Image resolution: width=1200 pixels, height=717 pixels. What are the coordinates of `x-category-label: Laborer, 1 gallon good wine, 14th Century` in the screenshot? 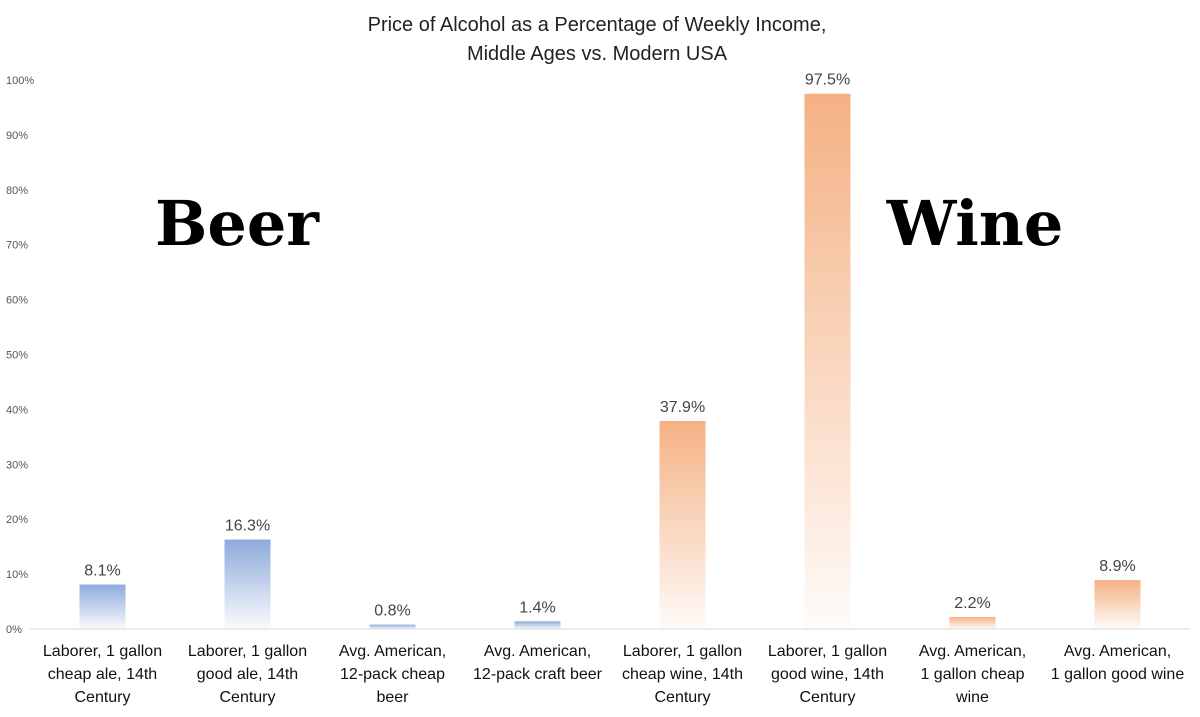 It's located at (827, 674).